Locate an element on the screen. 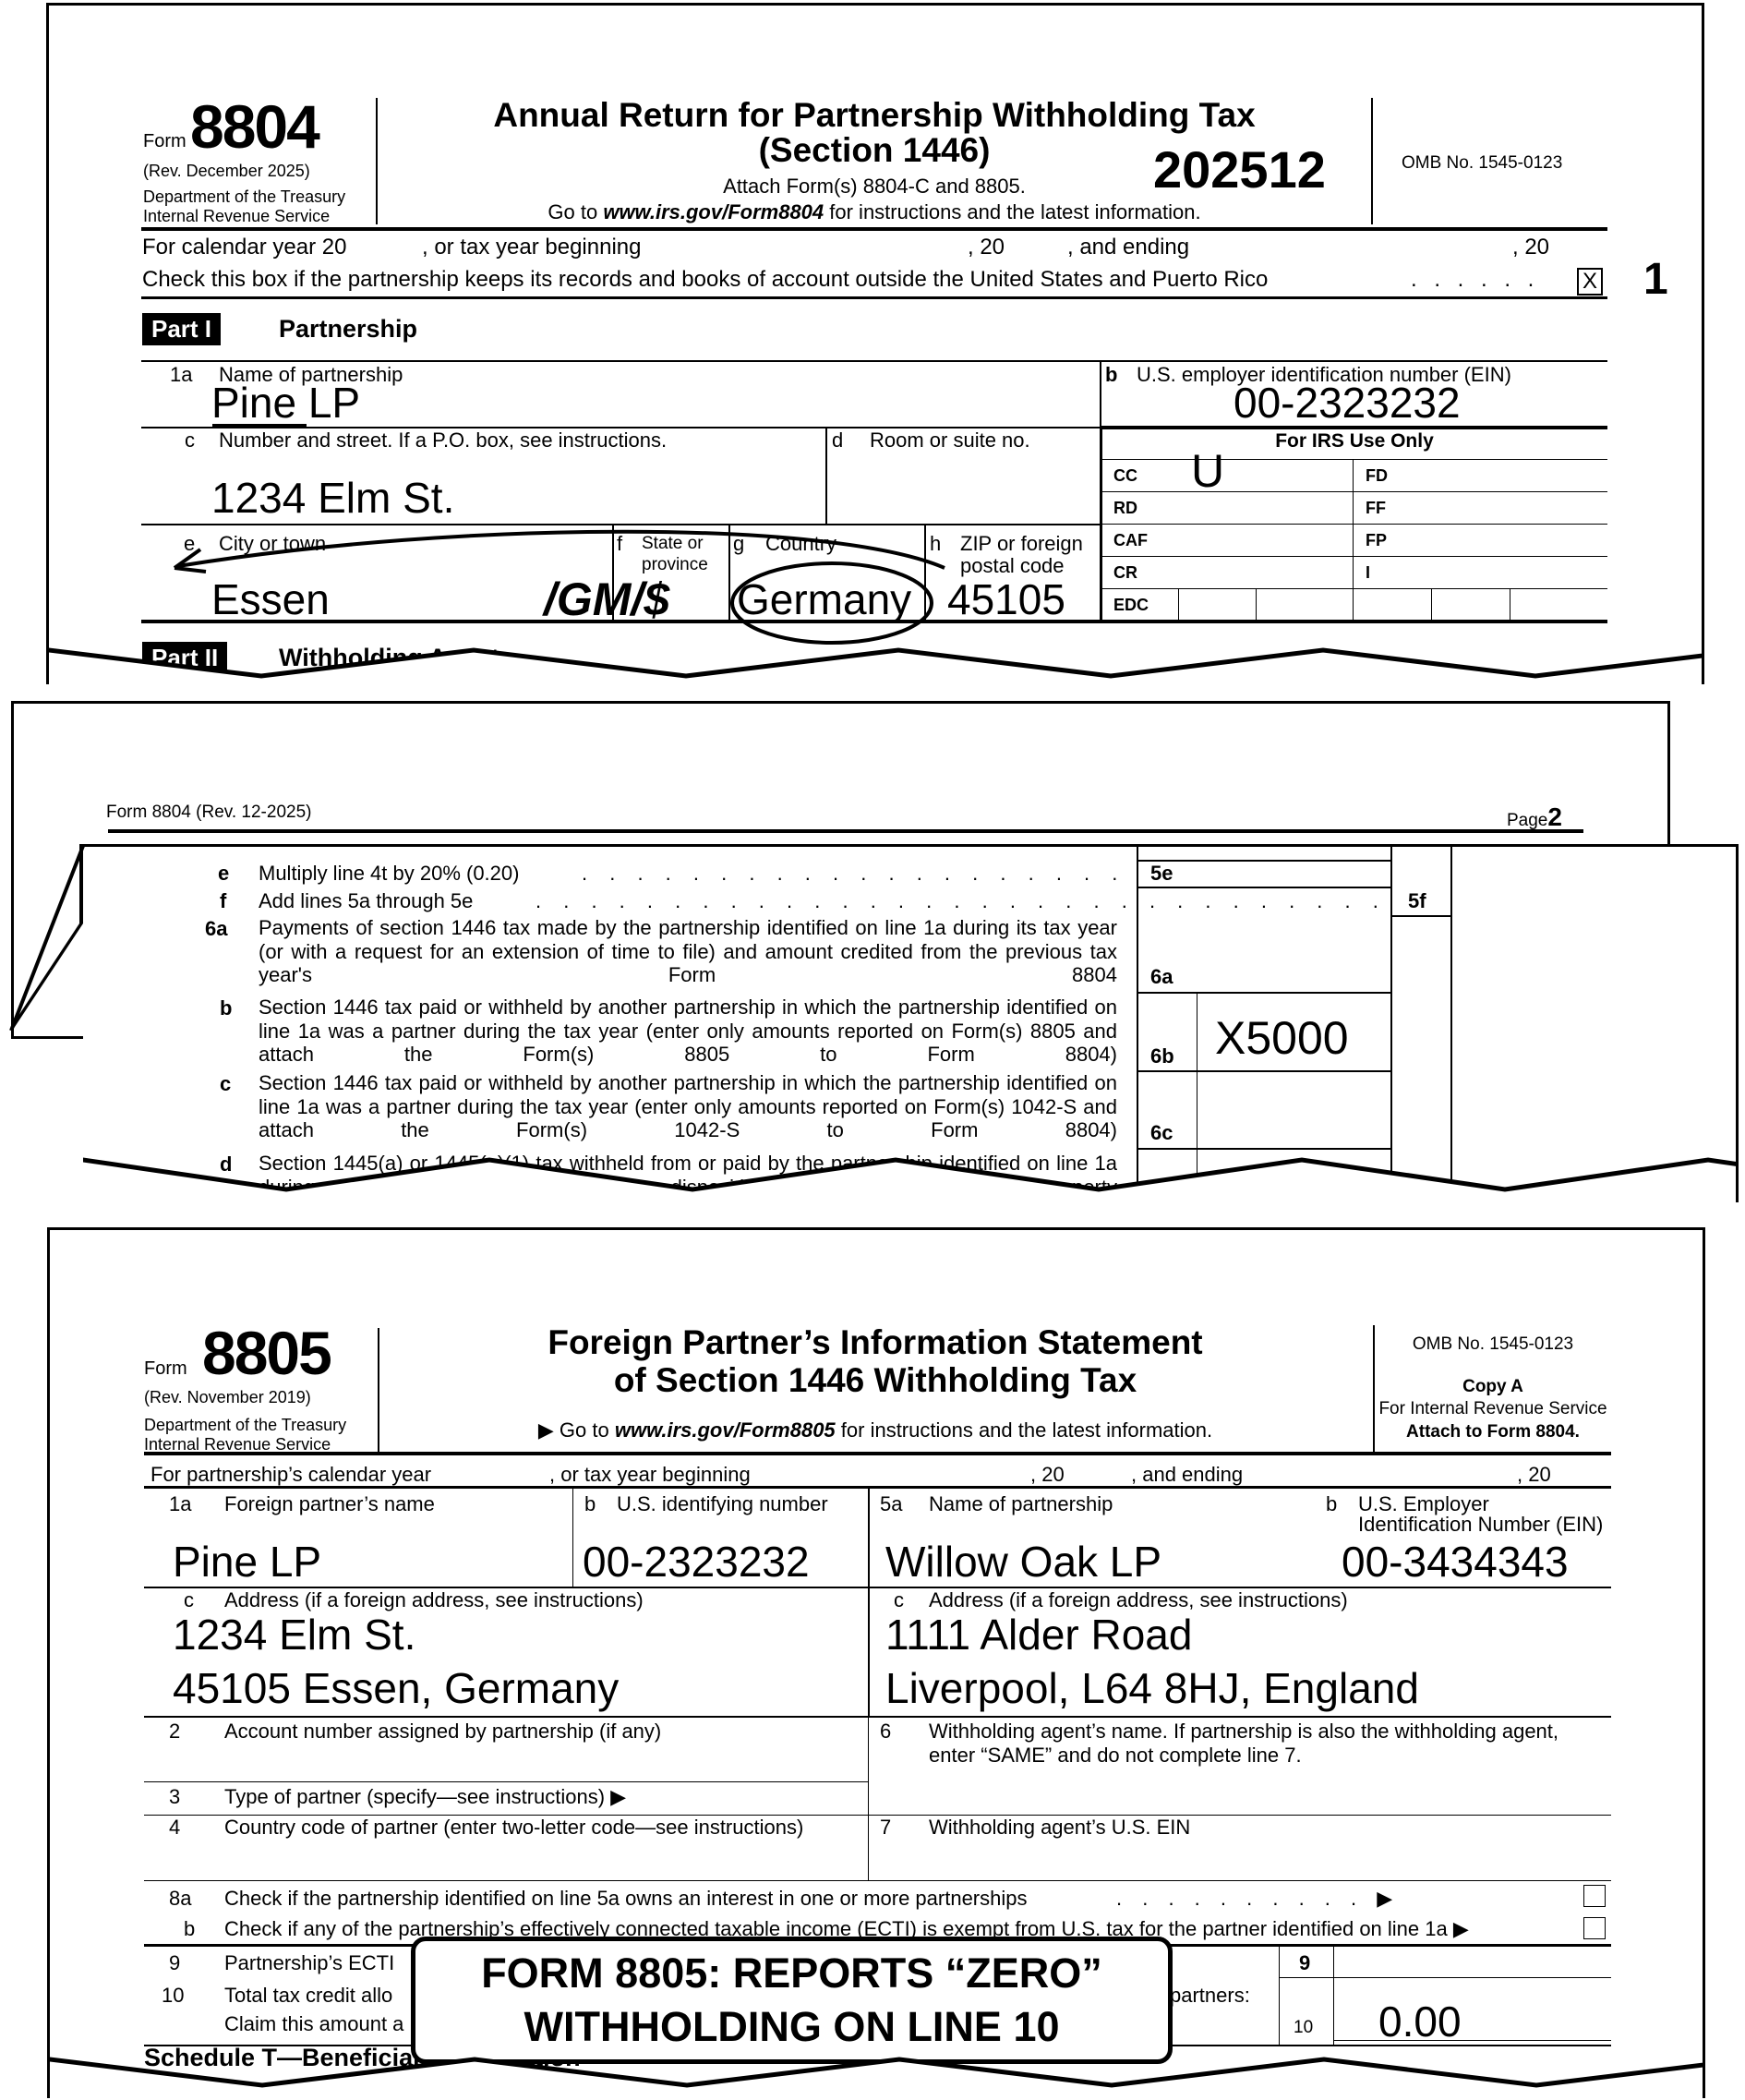 The width and height of the screenshot is (1745, 2100). irs-code-caf: CAF is located at coordinates (1130, 540).